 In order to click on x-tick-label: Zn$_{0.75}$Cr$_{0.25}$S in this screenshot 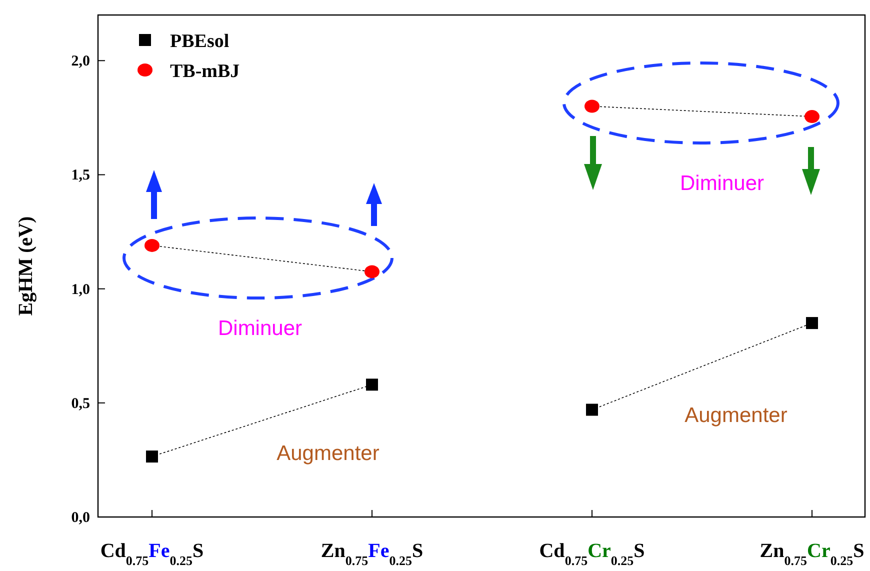, I will do `click(812, 554)`.